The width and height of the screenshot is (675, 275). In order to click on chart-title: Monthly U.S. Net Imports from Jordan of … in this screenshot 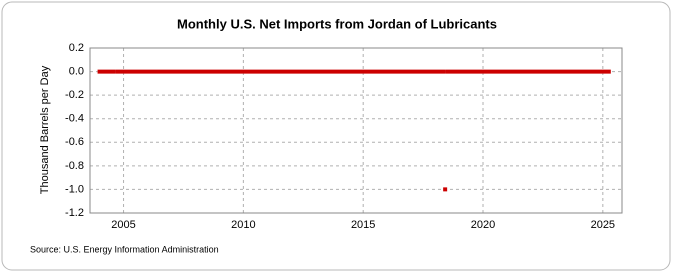, I will do `click(337, 23)`.